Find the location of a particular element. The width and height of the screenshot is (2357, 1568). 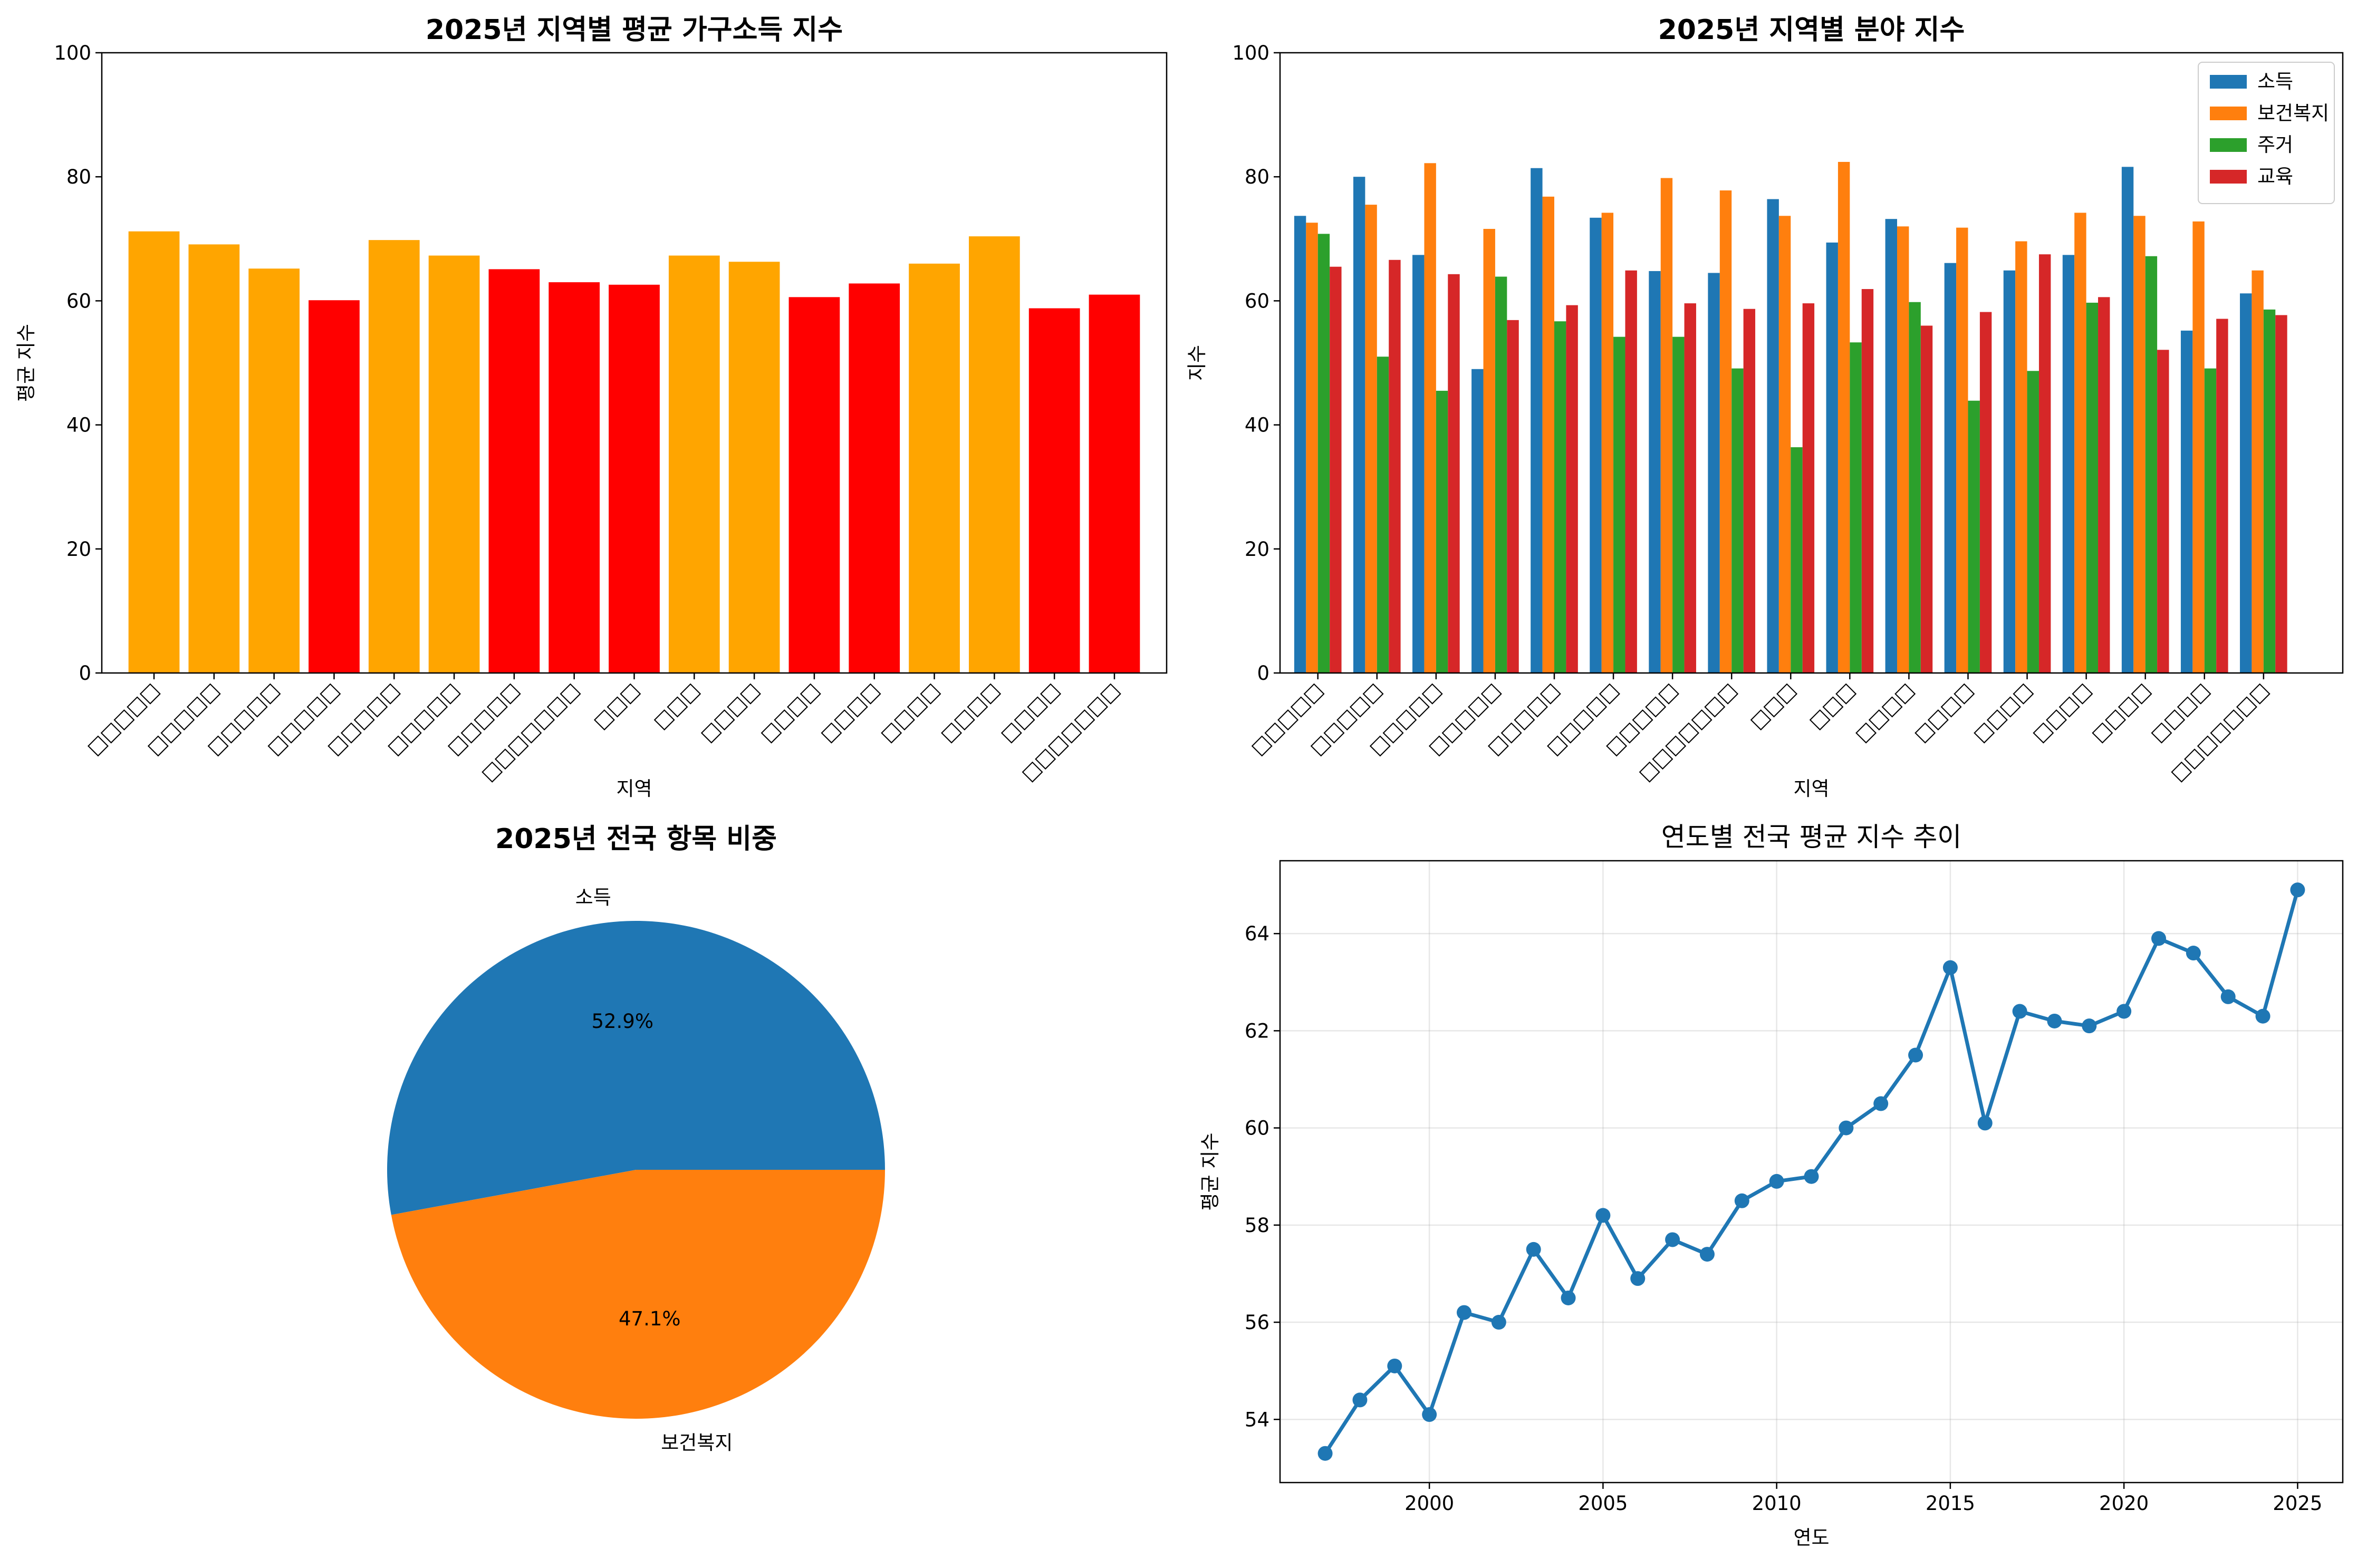

y-tick-label: 40 is located at coordinates (78, 426).